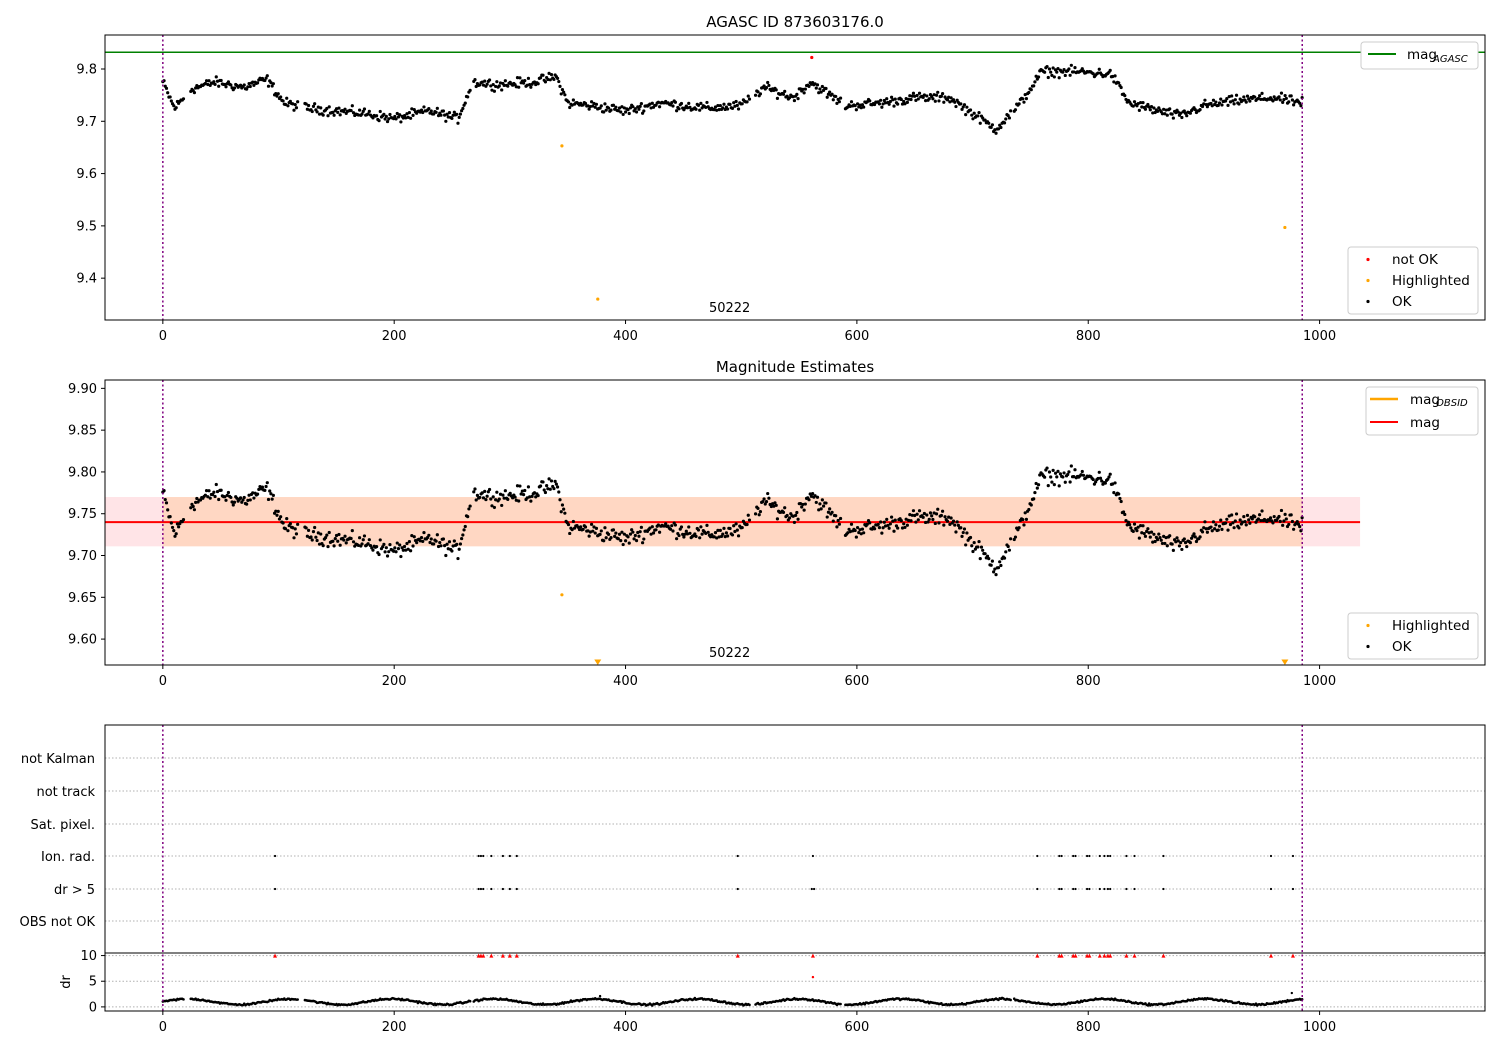  Describe the element at coordinates (562, 146) in the screenshot. I see `panel1-highlighted-point` at that location.